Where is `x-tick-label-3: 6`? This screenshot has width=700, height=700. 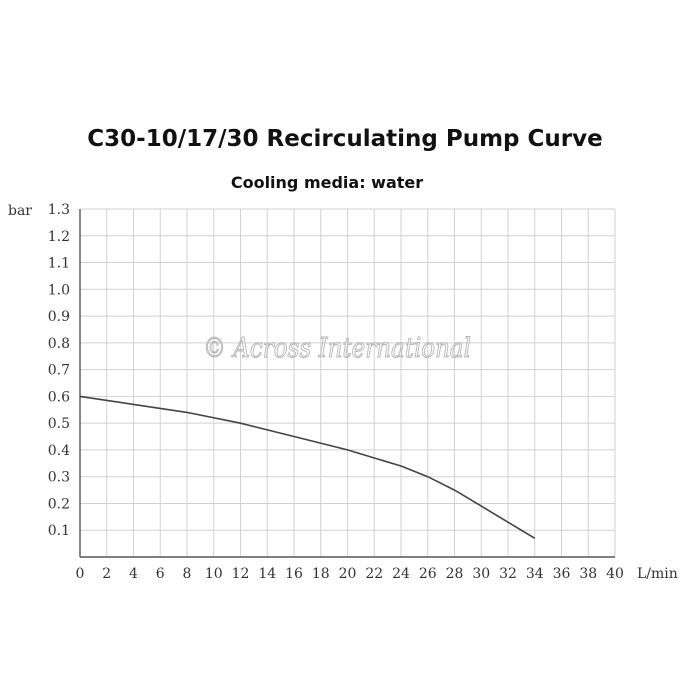
x-tick-label-3: 6 is located at coordinates (160, 574).